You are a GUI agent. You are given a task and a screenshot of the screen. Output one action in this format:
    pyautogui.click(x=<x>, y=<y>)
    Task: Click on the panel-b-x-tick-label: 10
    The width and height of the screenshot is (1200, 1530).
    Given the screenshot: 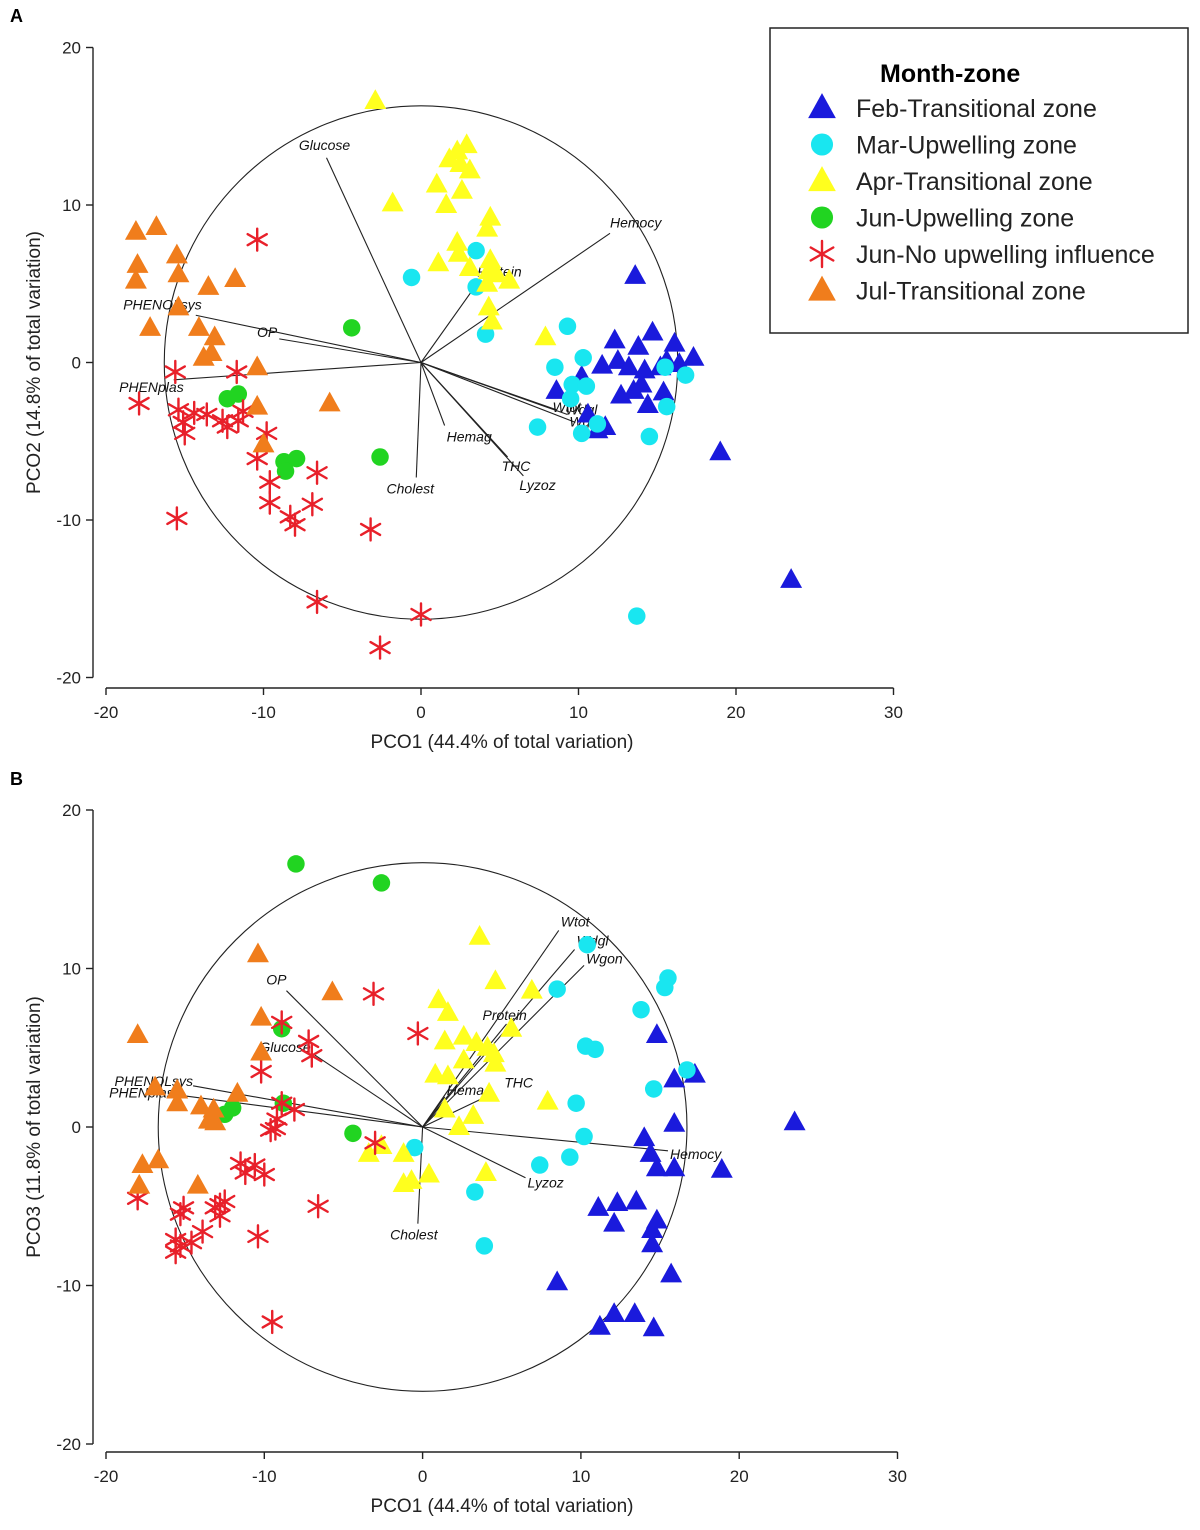 What is the action you would take?
    pyautogui.click(x=580, y=1476)
    